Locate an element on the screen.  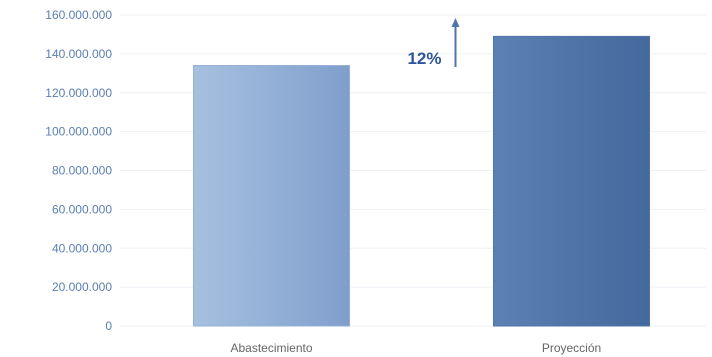
y-tick-label: 160.000.000 is located at coordinates (78, 15).